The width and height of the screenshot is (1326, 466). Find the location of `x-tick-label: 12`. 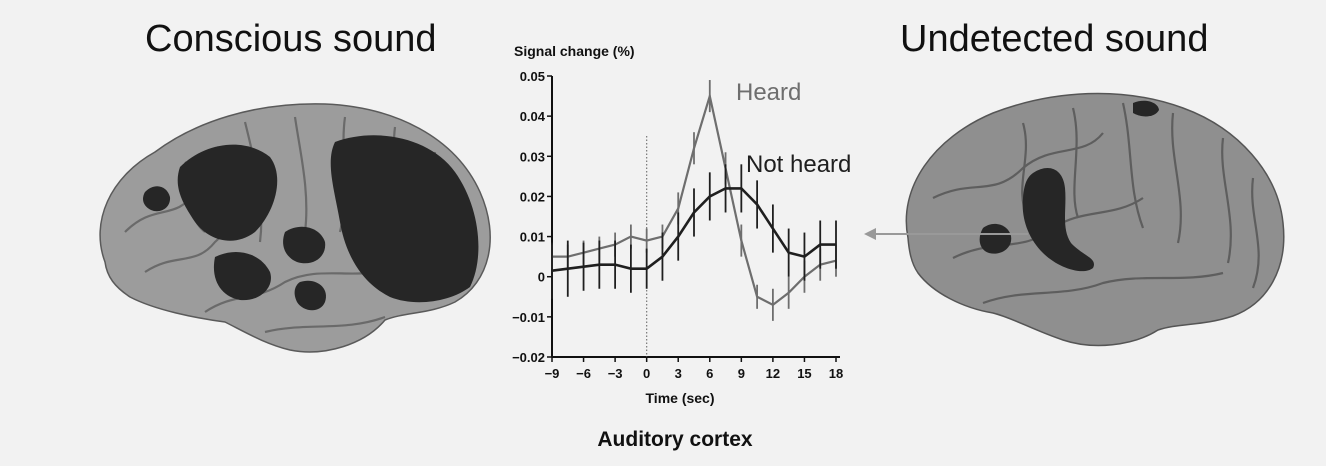

x-tick-label: 12 is located at coordinates (773, 373).